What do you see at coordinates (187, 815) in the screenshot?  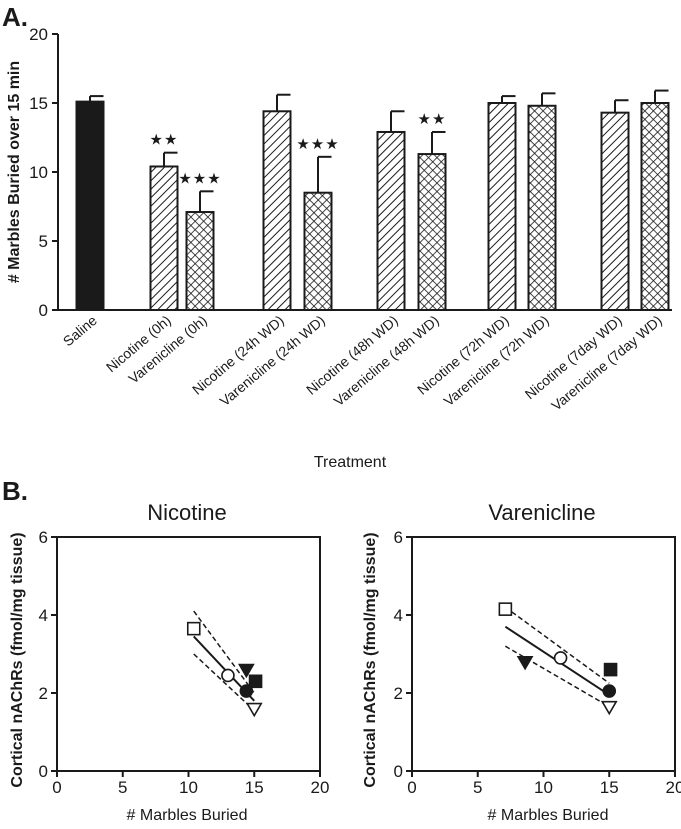 I see `nicotine-chart-x-axis-label: # Marbles Buried` at bounding box center [187, 815].